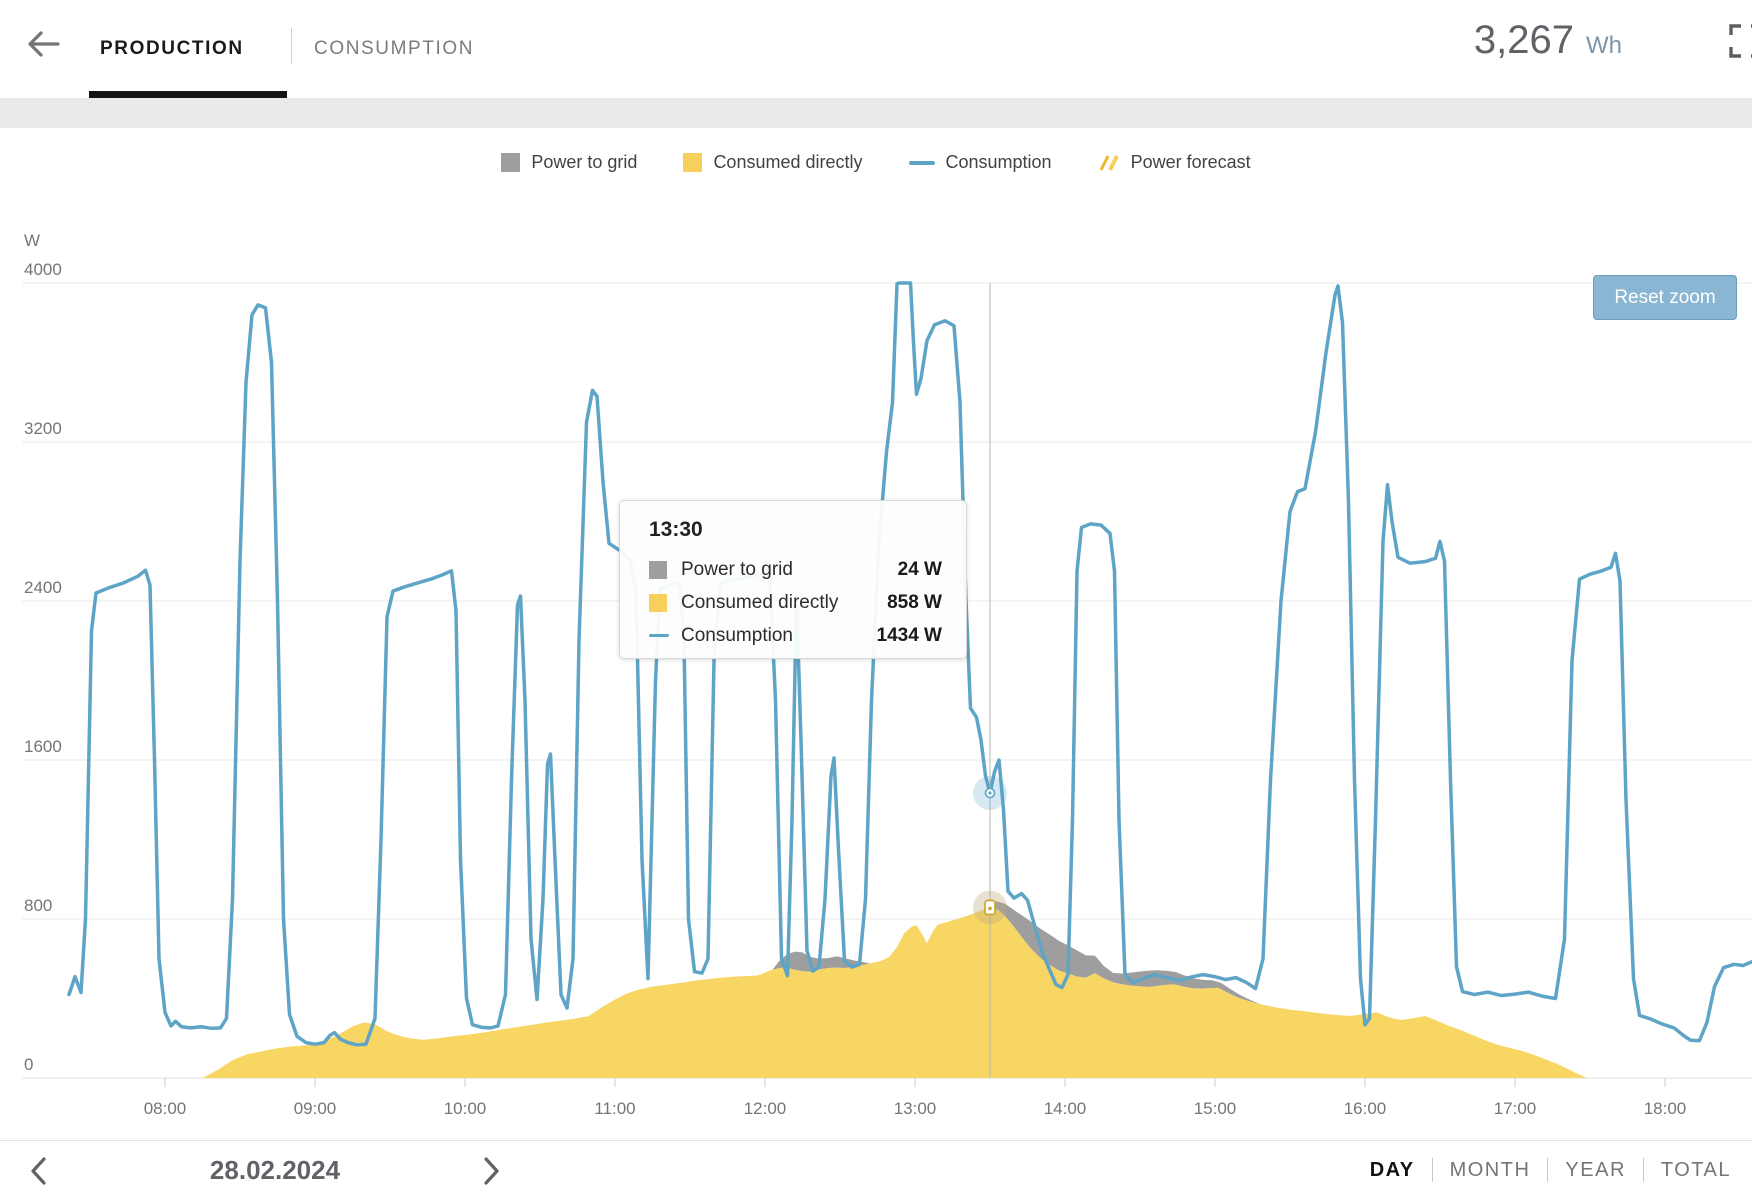 The width and height of the screenshot is (1752, 1201). I want to click on previous-day-chevron-icon, so click(40, 1171).